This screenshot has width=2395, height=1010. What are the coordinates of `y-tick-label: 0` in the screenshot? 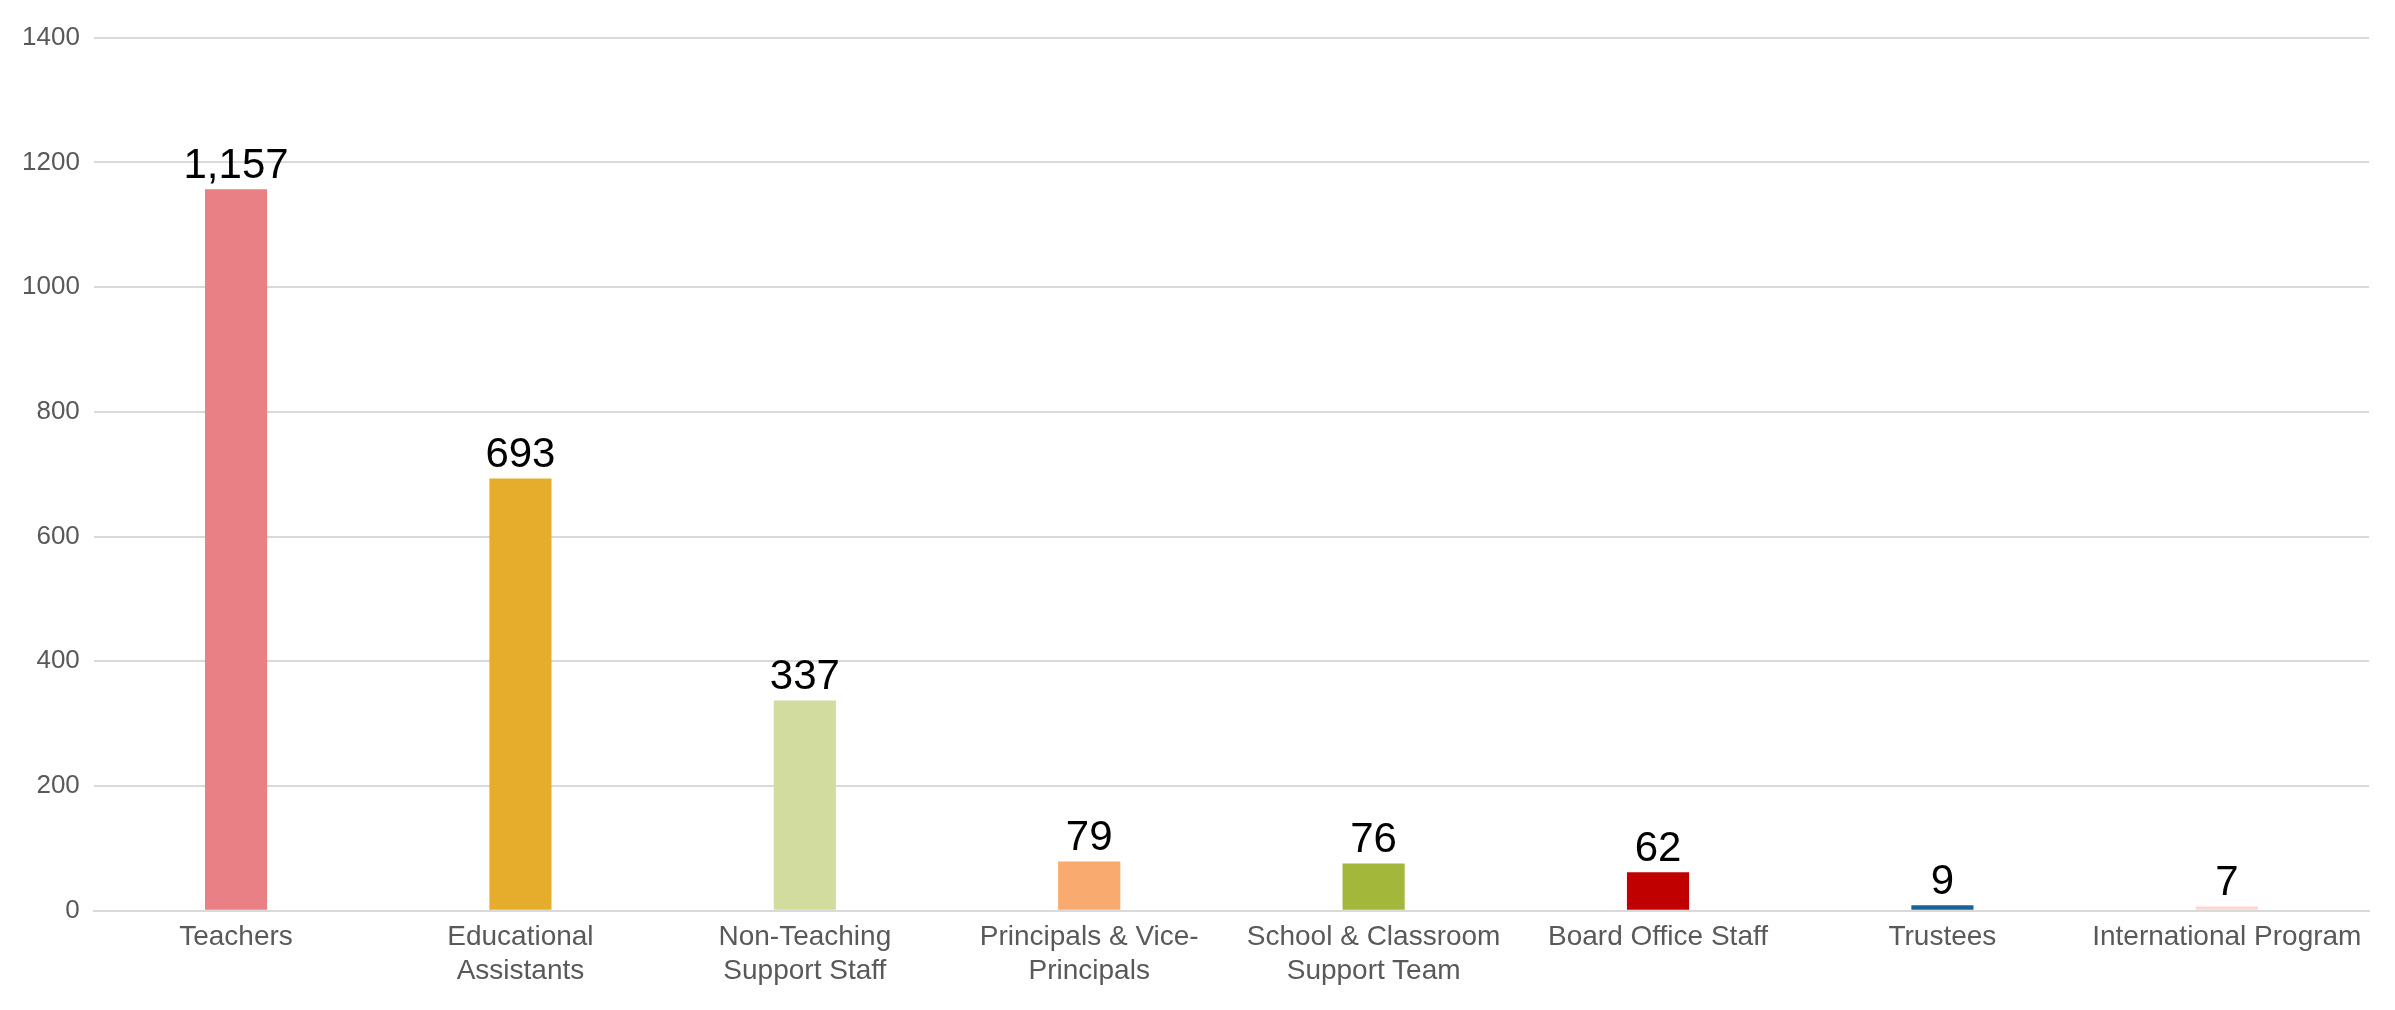 It's located at (72, 908).